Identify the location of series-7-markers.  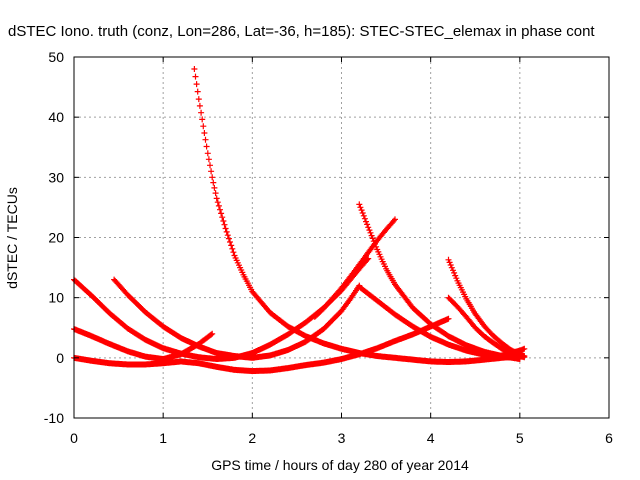
(354, 268).